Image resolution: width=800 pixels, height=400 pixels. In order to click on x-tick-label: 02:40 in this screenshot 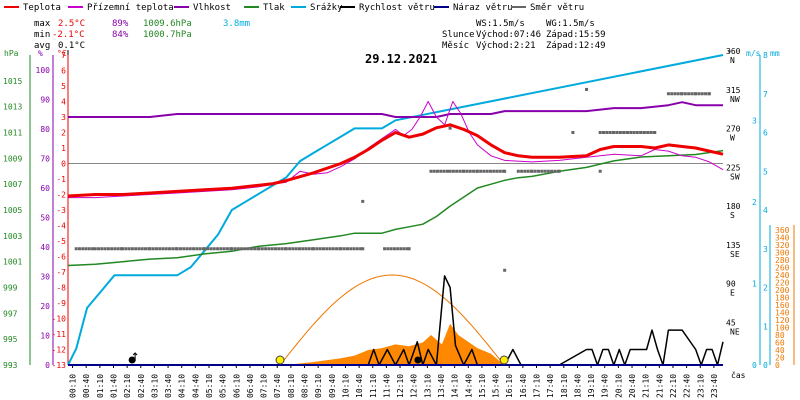, I will do `click(141, 386)`.